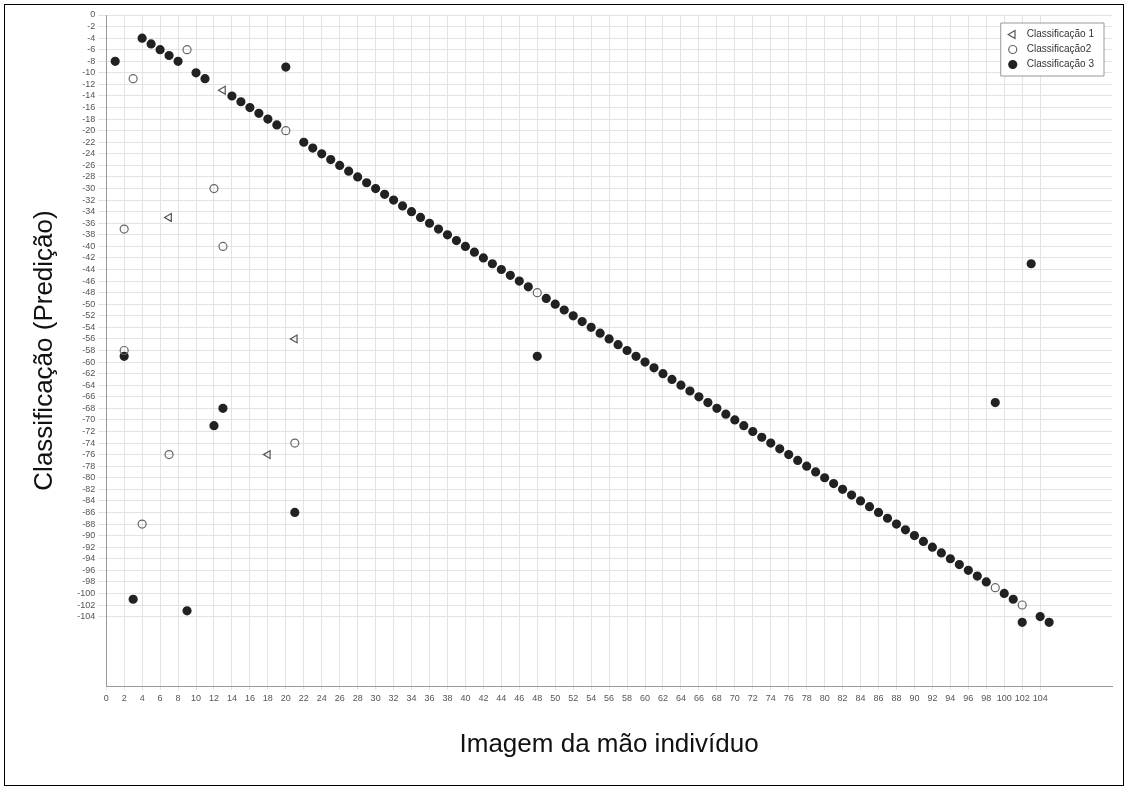 The height and width of the screenshot is (794, 1132). I want to click on x-tick-label: 98, so click(986, 697).